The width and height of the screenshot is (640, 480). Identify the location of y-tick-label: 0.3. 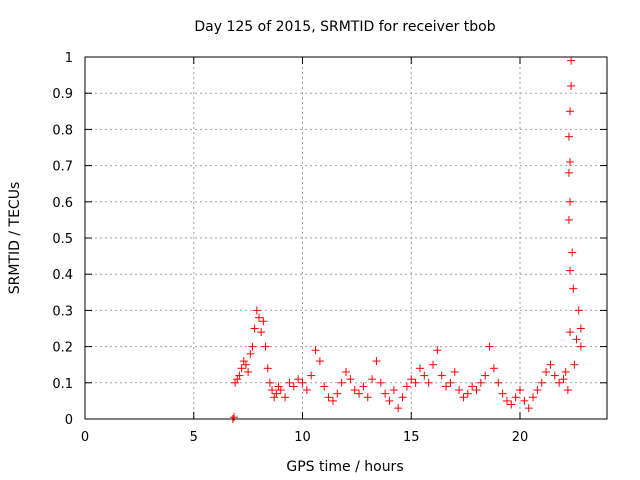
(62, 311).